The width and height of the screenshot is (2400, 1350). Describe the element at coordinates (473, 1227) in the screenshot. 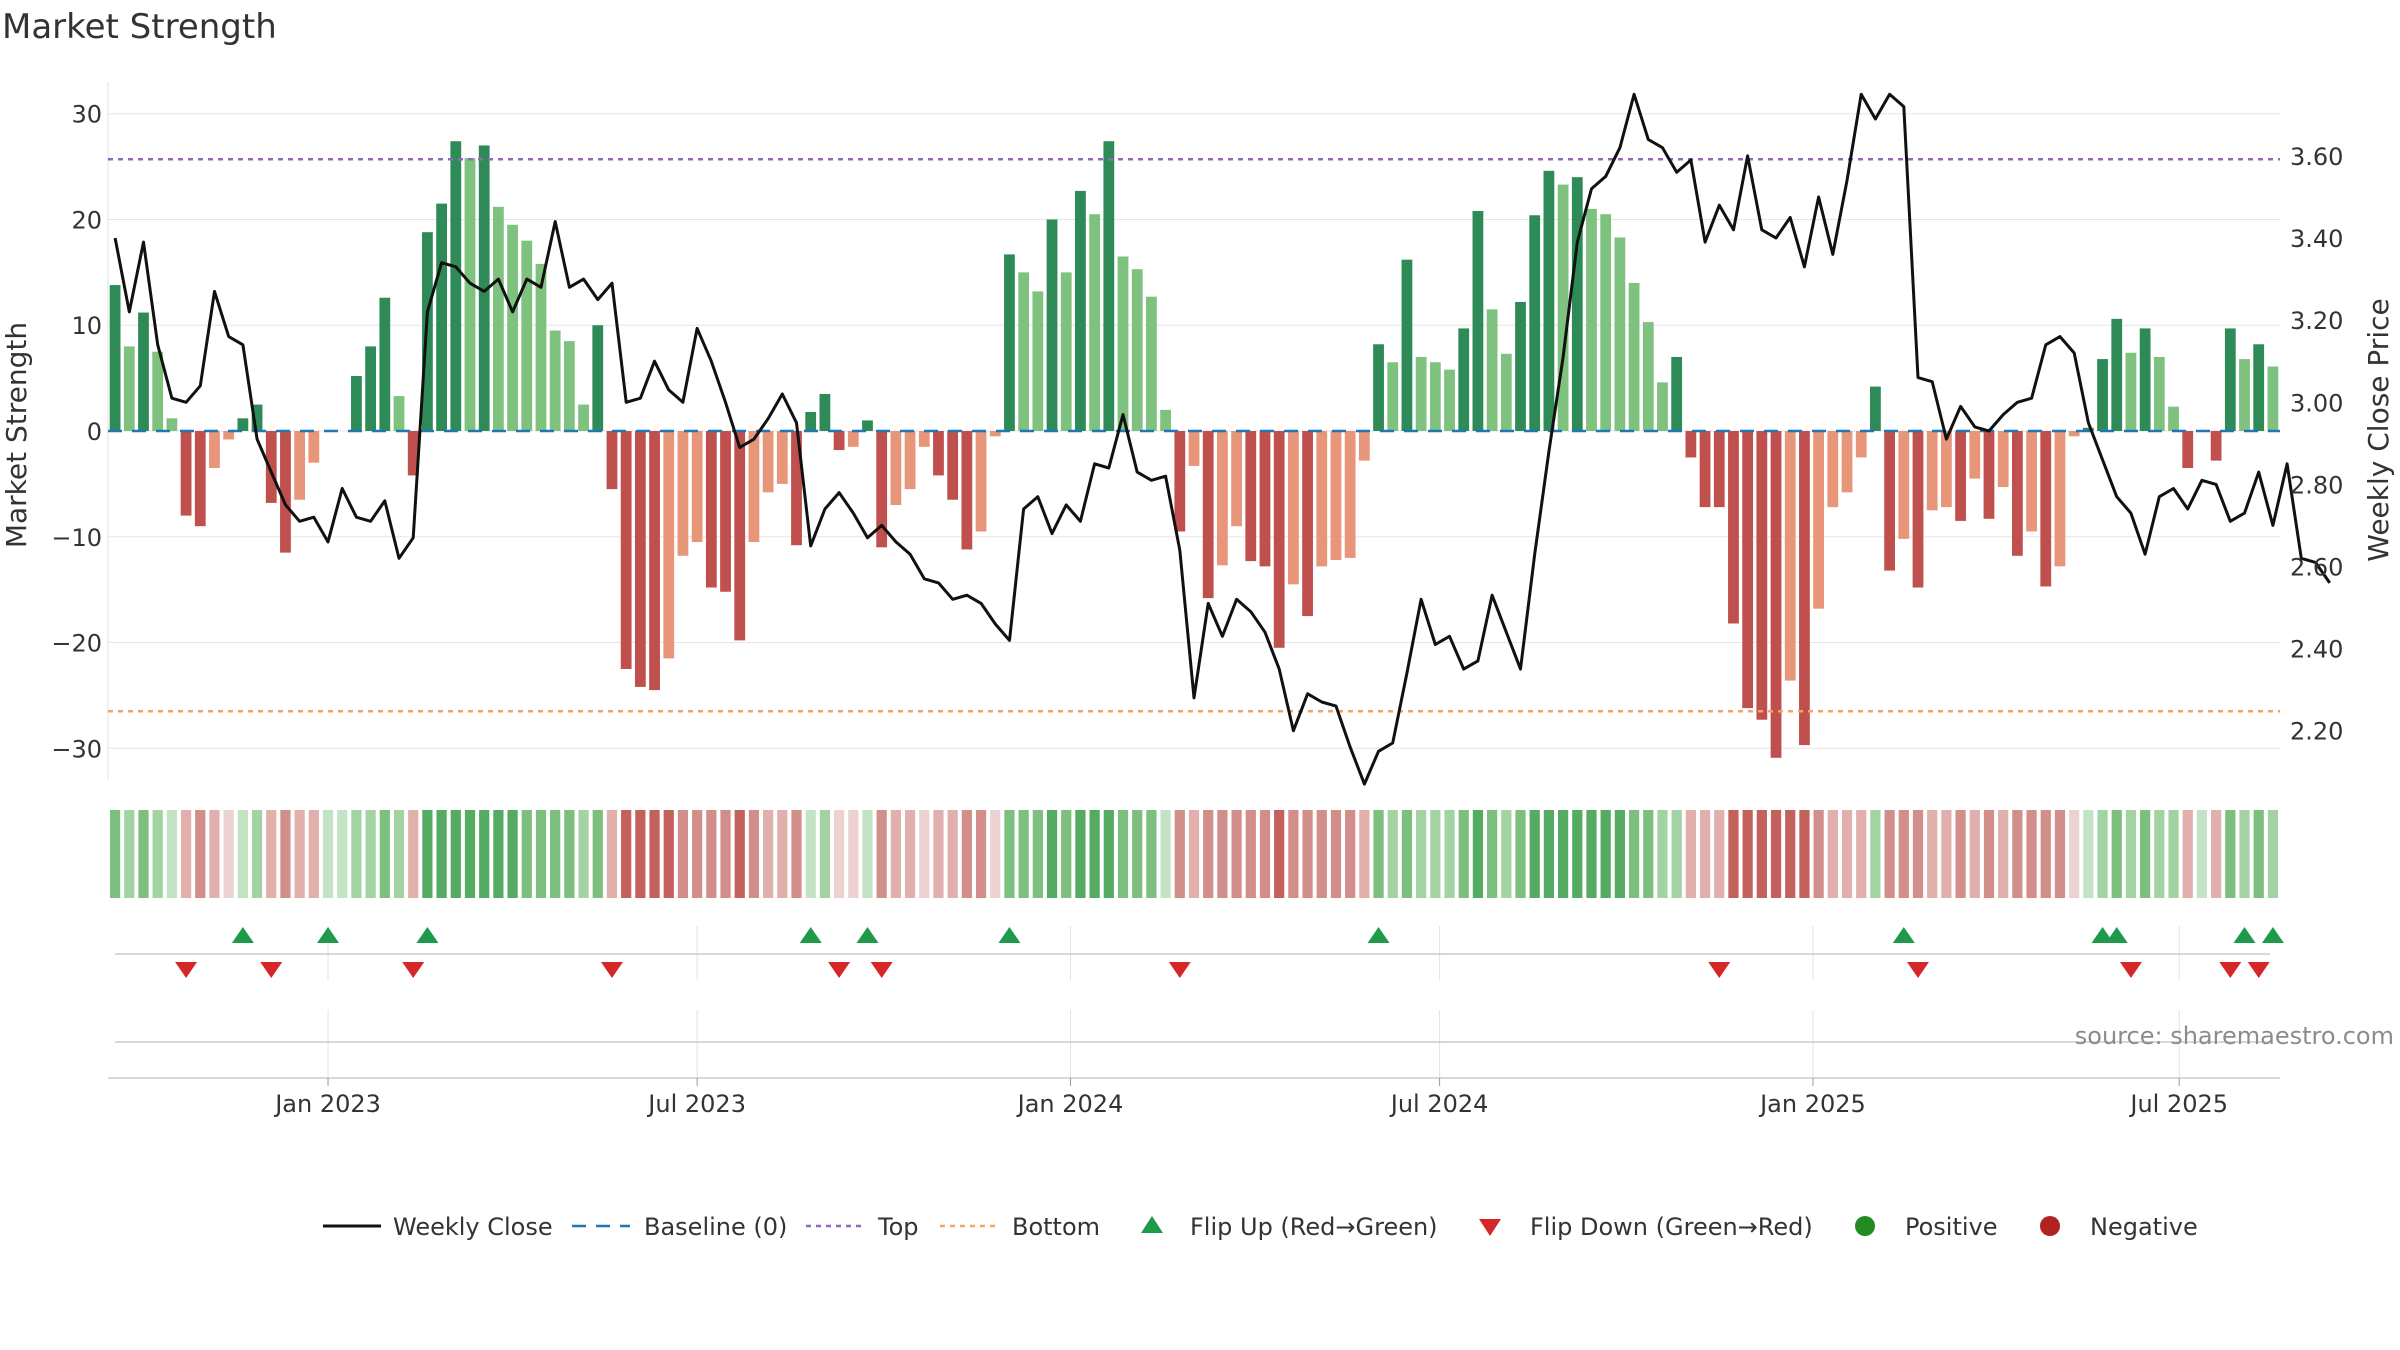

I see `legend-label: Weekly Close` at that location.